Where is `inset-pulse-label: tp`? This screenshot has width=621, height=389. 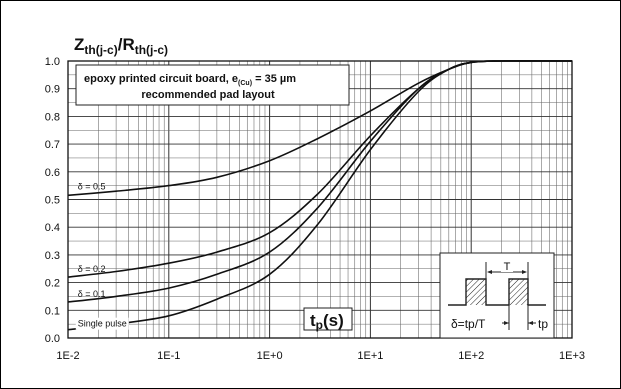
inset-pulse-label: tp is located at coordinates (543, 324).